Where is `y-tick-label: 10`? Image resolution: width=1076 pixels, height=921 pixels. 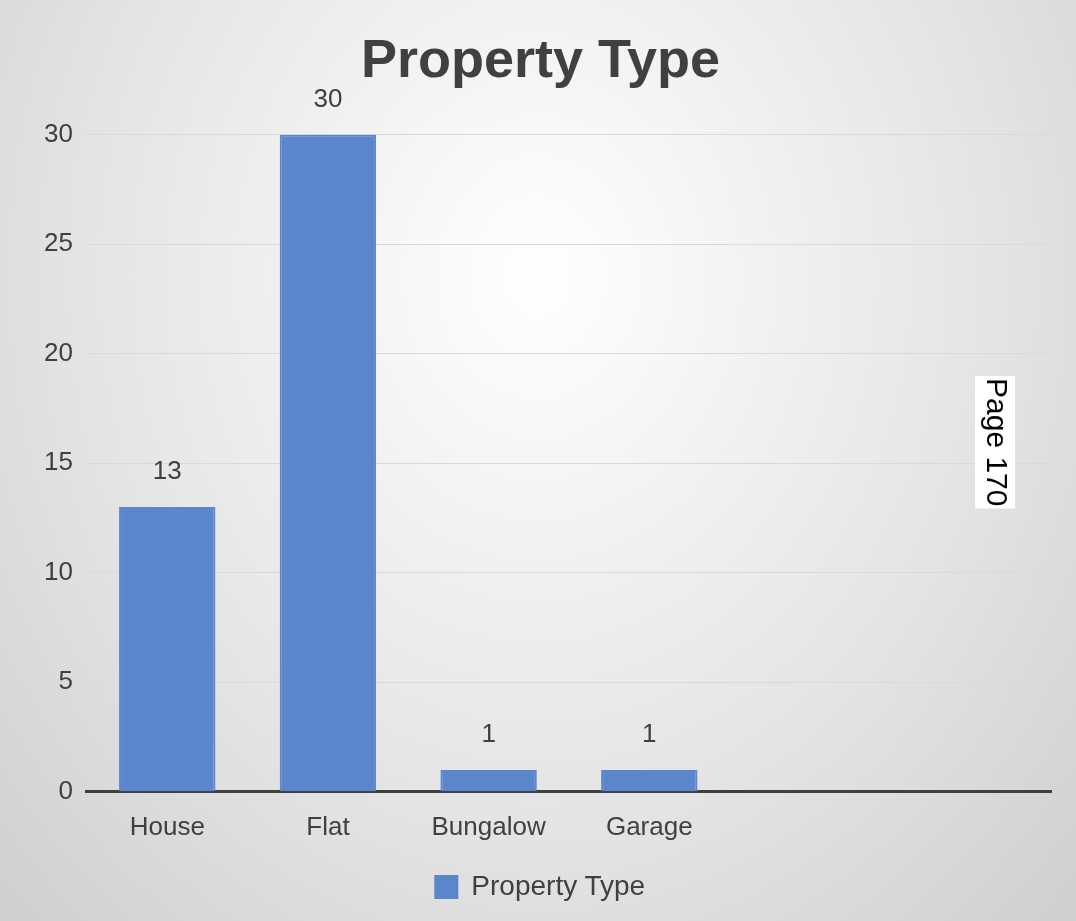 y-tick-label: 10 is located at coordinates (58, 570).